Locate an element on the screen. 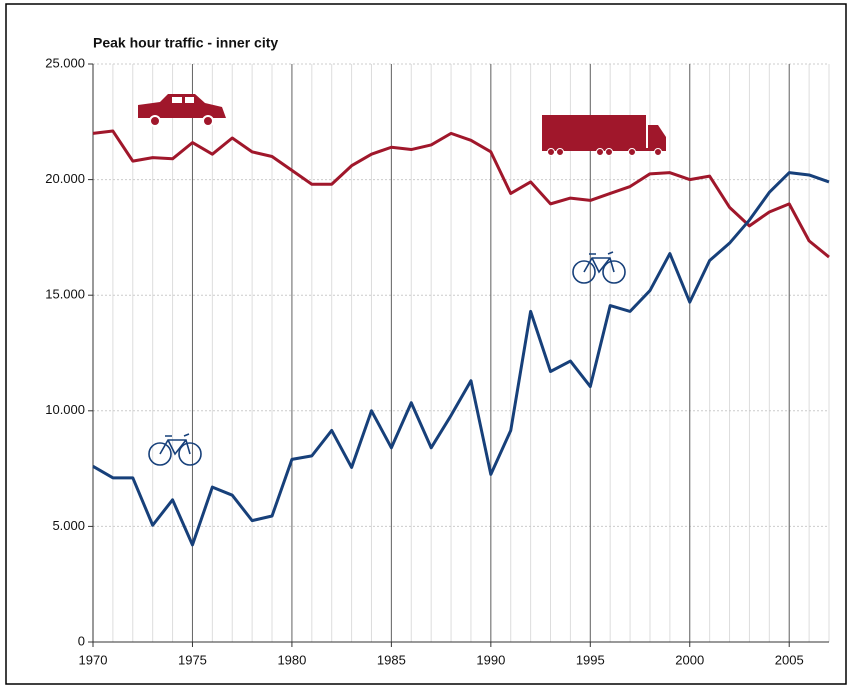 This screenshot has width=851, height=689. x-tick-label: 1990 is located at coordinates (490, 659).